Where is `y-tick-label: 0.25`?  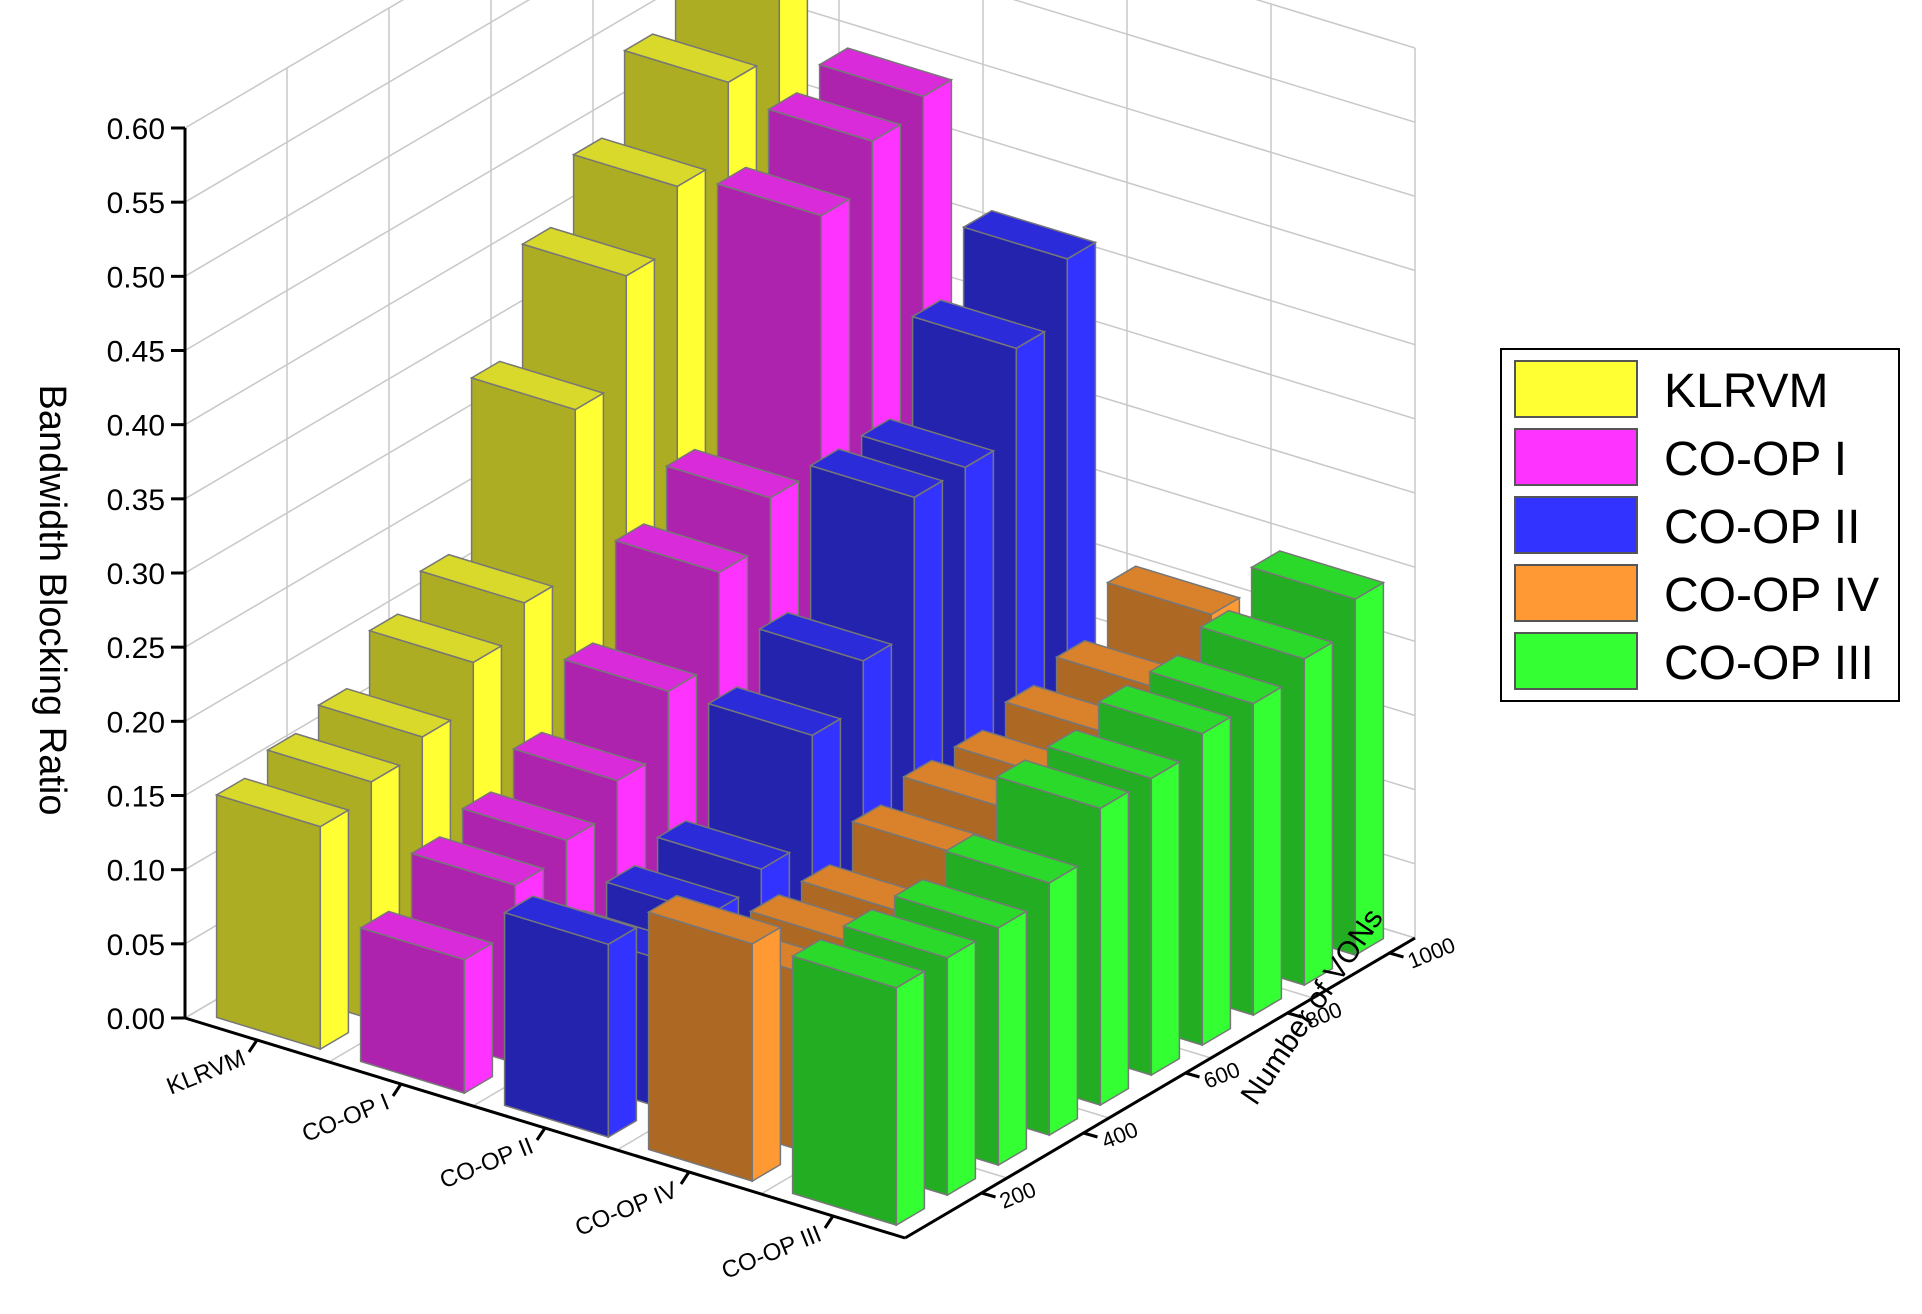
y-tick-label: 0.25 is located at coordinates (136, 648).